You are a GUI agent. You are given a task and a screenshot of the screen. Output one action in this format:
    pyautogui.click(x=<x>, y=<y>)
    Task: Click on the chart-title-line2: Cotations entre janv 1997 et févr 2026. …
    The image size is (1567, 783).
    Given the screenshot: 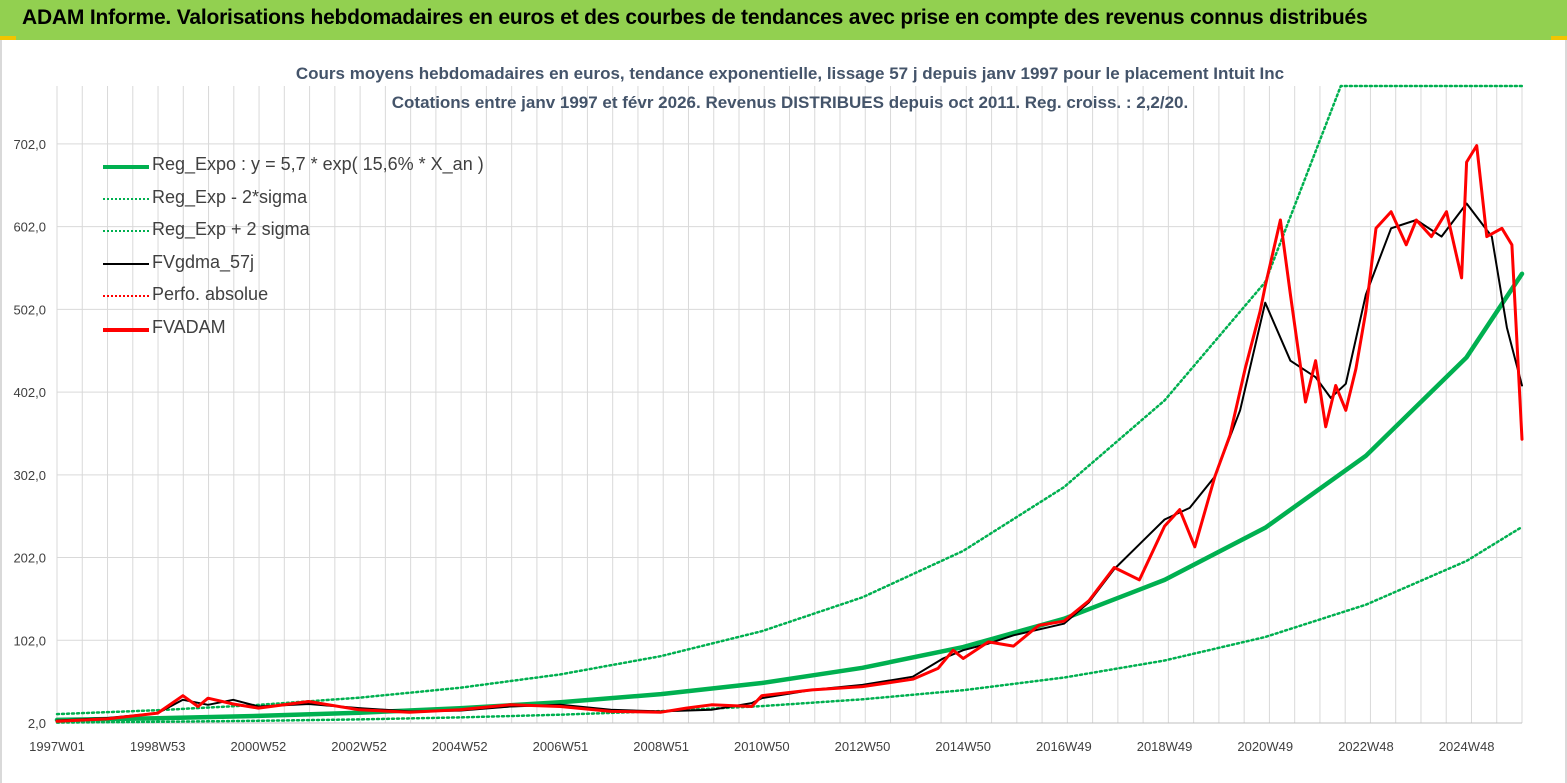 What is the action you would take?
    pyautogui.click(x=790, y=102)
    